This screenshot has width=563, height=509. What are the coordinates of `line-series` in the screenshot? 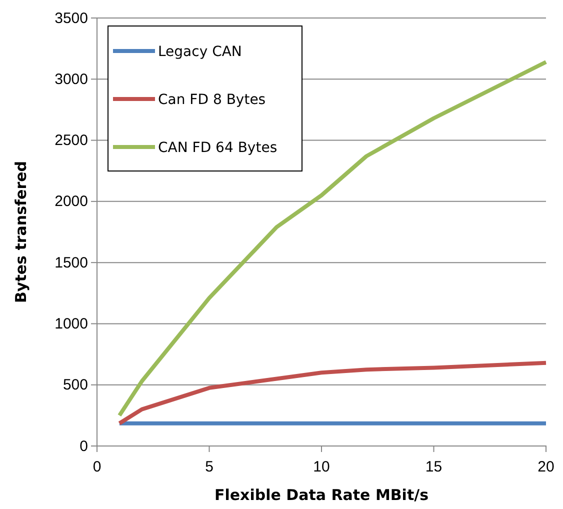 It's located at (332, 393).